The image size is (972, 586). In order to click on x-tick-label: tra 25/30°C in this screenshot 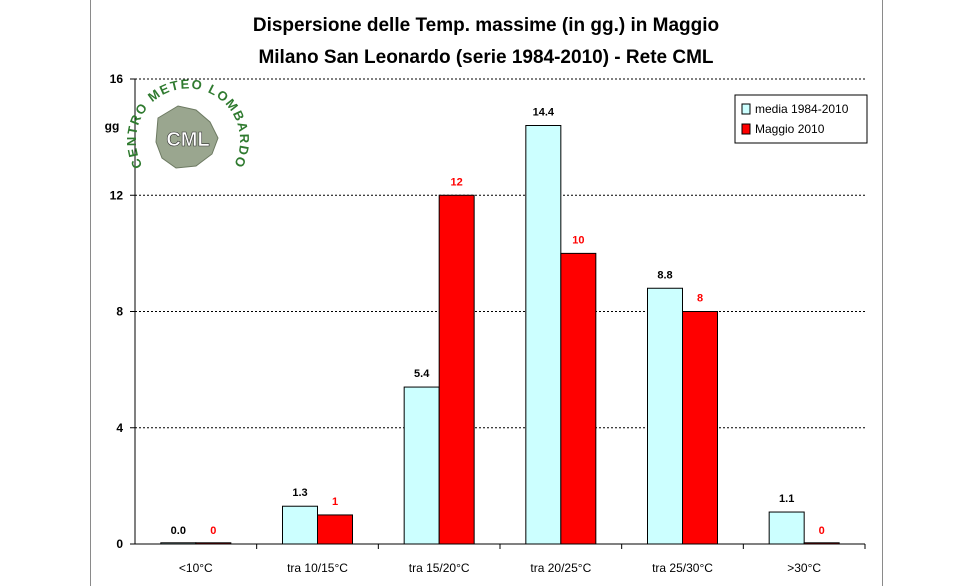, I will do `click(682, 568)`.